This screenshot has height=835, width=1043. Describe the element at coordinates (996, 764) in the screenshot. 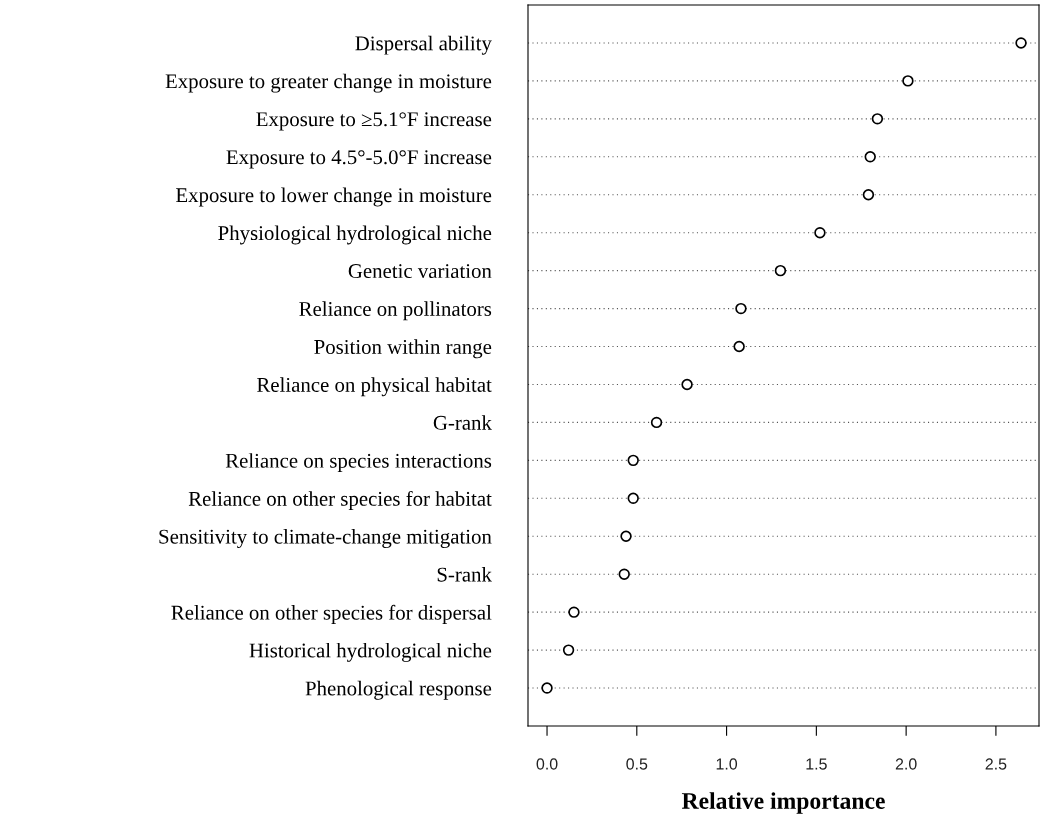

I see `x-tick-label: 2.5` at that location.